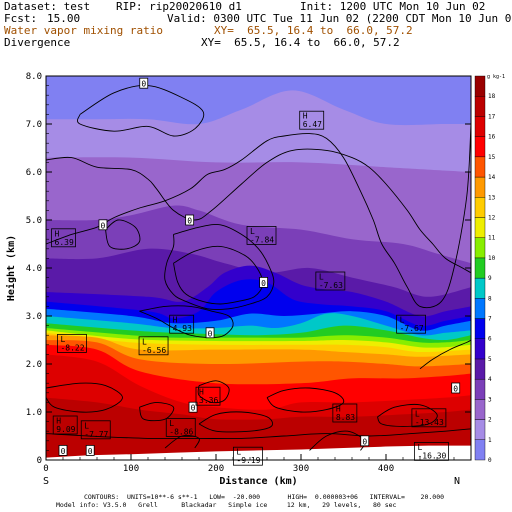 The width and height of the screenshot is (512, 512). What do you see at coordinates (34, 221) in the screenshot?
I see `y-tick-label: 5.0` at bounding box center [34, 221].